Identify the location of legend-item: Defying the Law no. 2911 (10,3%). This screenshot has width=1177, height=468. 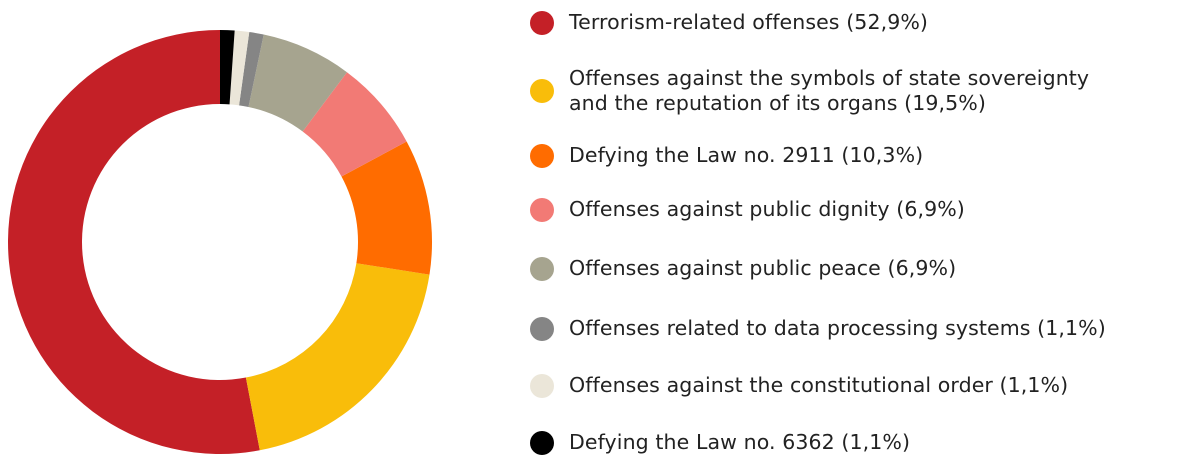
(726, 155).